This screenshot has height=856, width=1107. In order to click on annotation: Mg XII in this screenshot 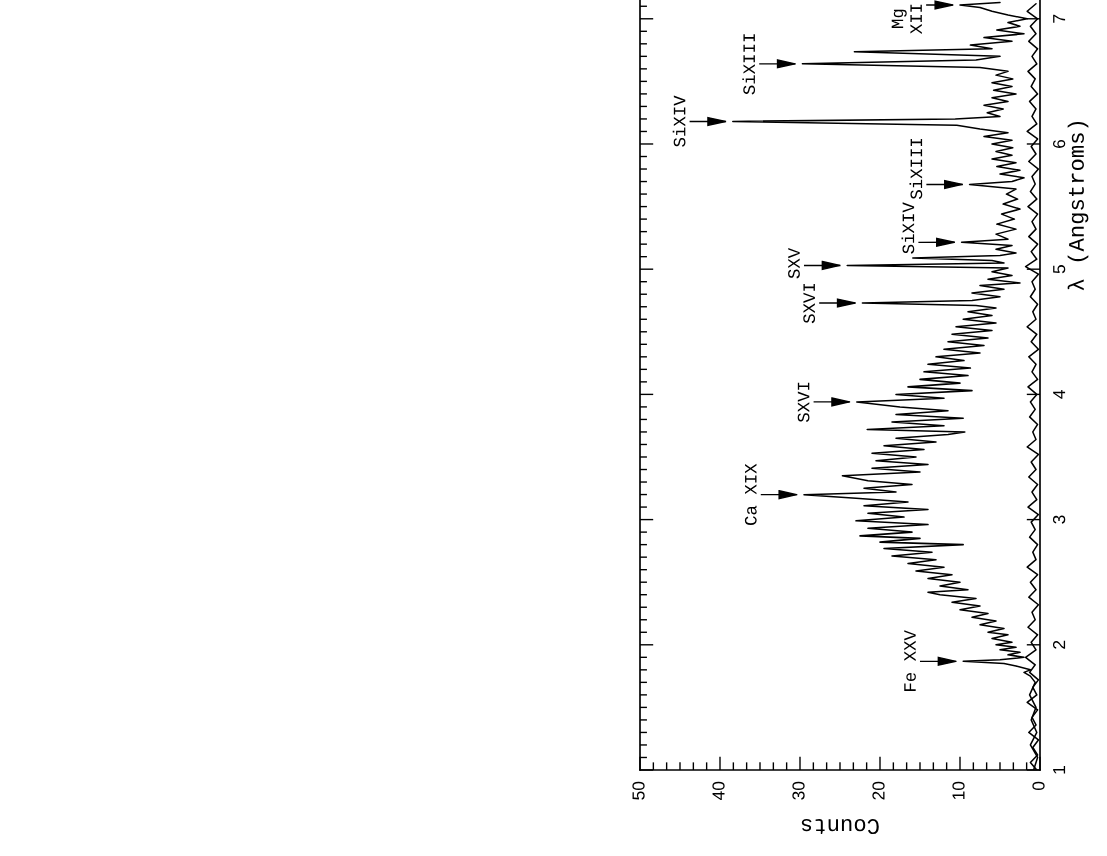, I will do `click(906, 19)`.